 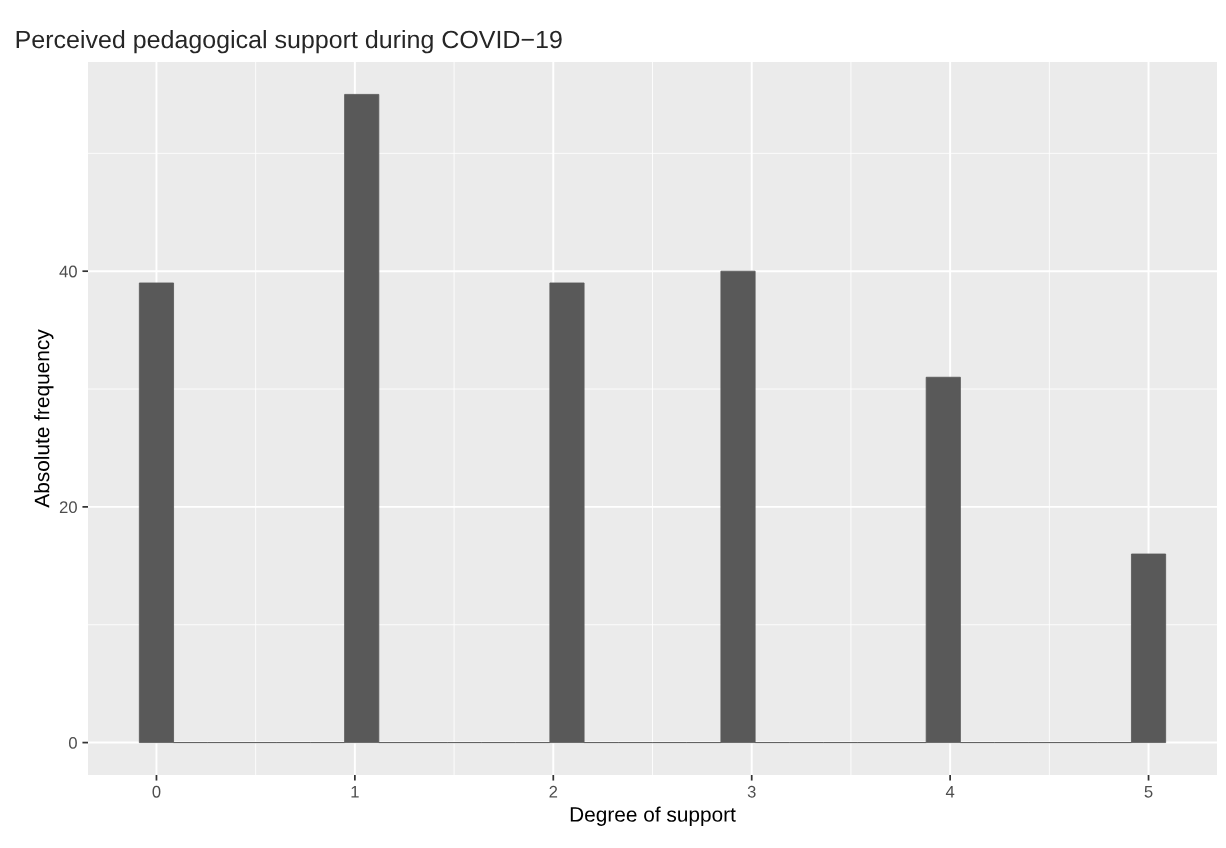 I want to click on x-tick-label: 4, so click(x=950, y=792).